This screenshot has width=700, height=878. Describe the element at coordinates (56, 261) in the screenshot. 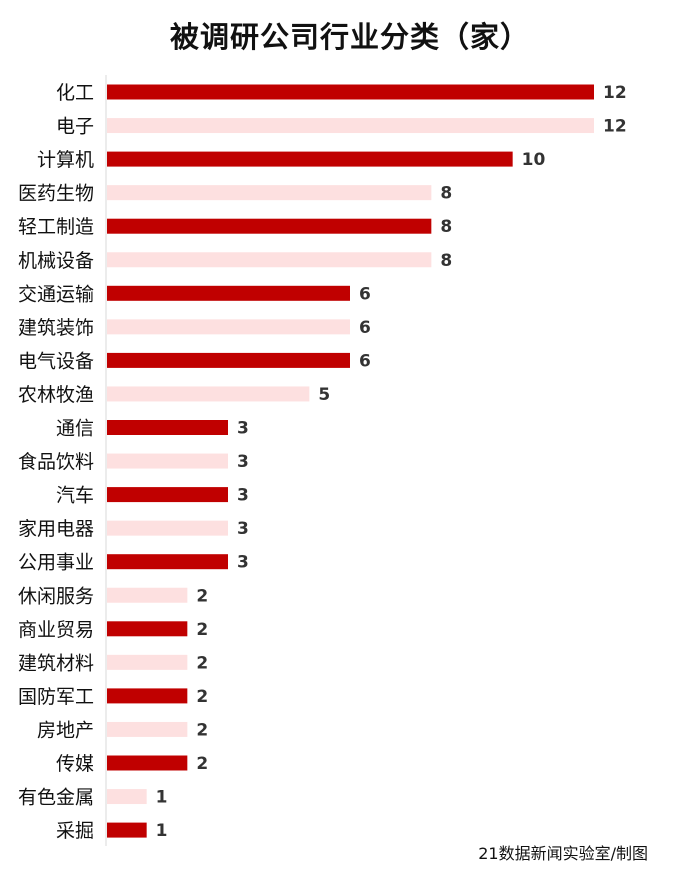

I see `category-label: 机械设备` at that location.